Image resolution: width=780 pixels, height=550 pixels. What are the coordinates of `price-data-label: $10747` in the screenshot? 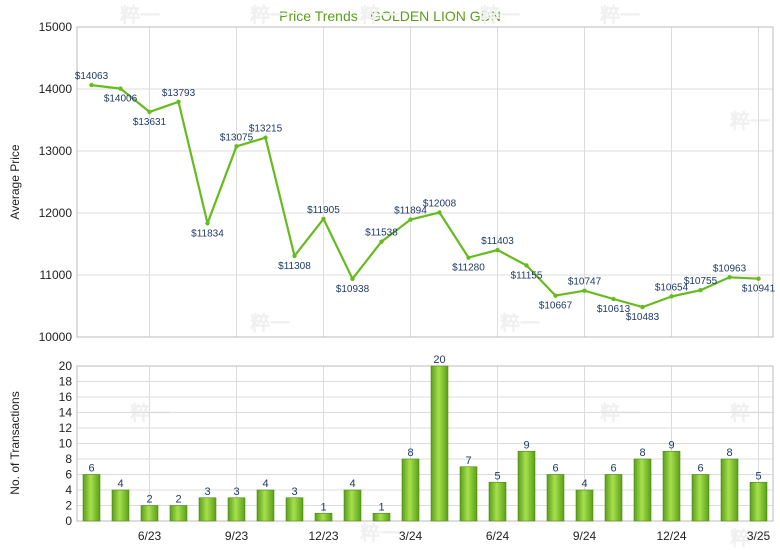 It's located at (585, 282).